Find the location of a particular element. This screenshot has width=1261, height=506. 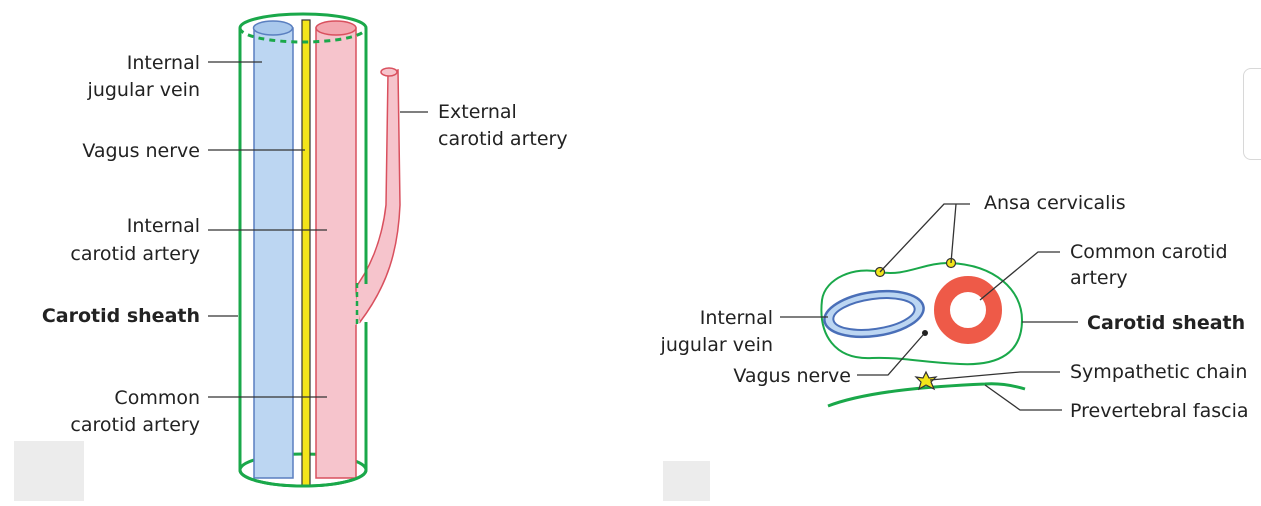

external-carotid-artery-branch is located at coordinates (376, 196).